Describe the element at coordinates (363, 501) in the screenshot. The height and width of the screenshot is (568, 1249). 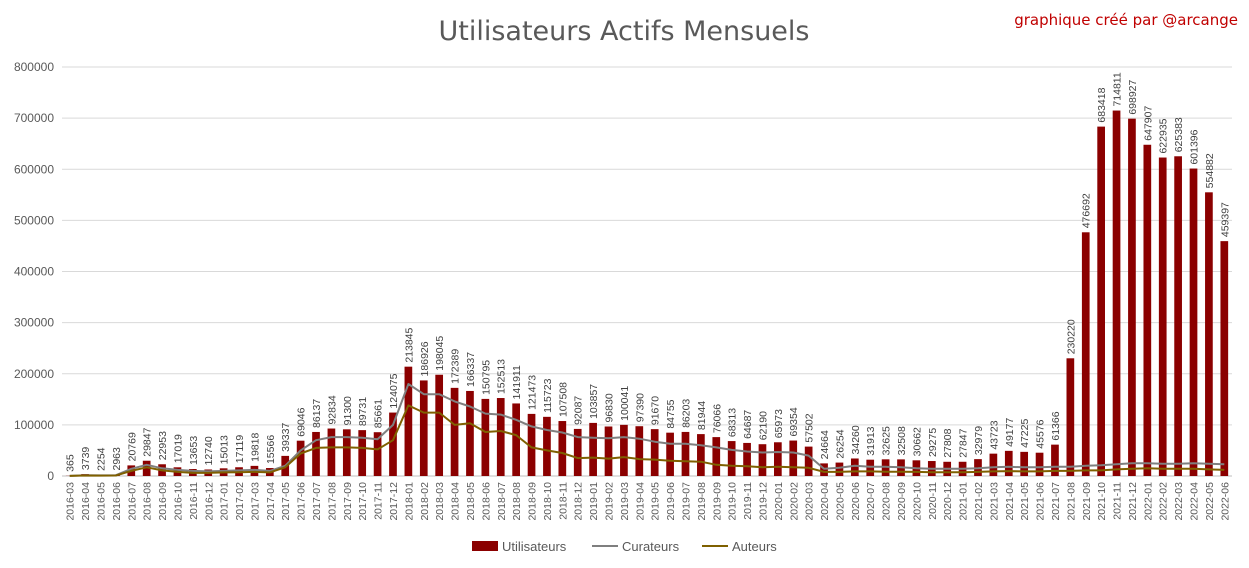
I see `x-tick-label: 2017-10` at that location.